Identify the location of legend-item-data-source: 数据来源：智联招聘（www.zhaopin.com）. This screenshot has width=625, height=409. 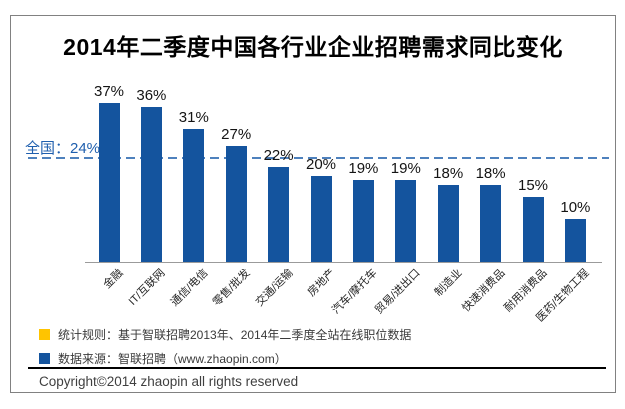
(225, 358).